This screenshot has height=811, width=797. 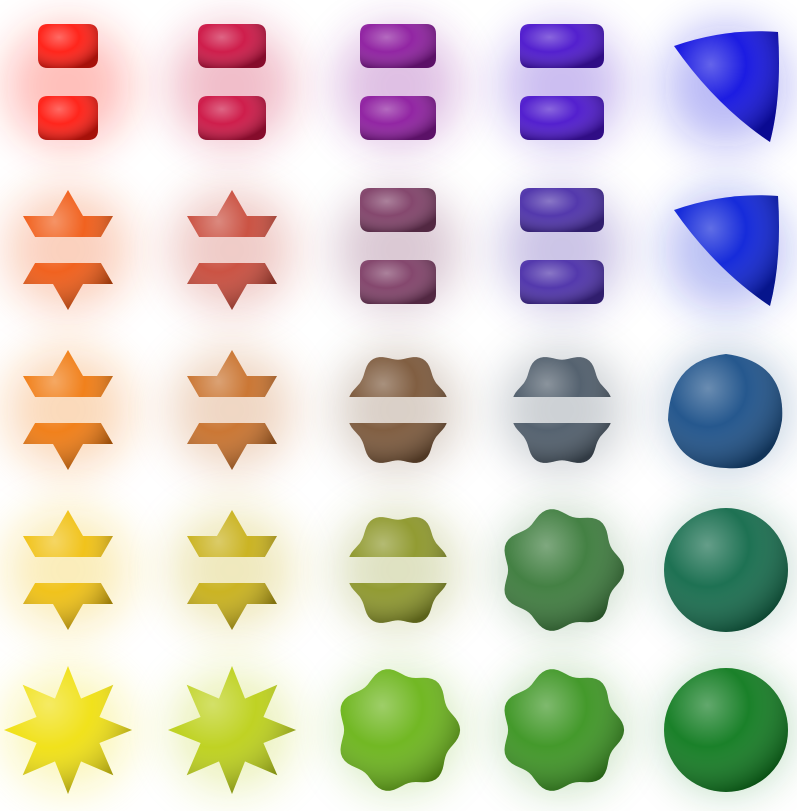 I want to click on blob-shape-shading, so click(x=725, y=411).